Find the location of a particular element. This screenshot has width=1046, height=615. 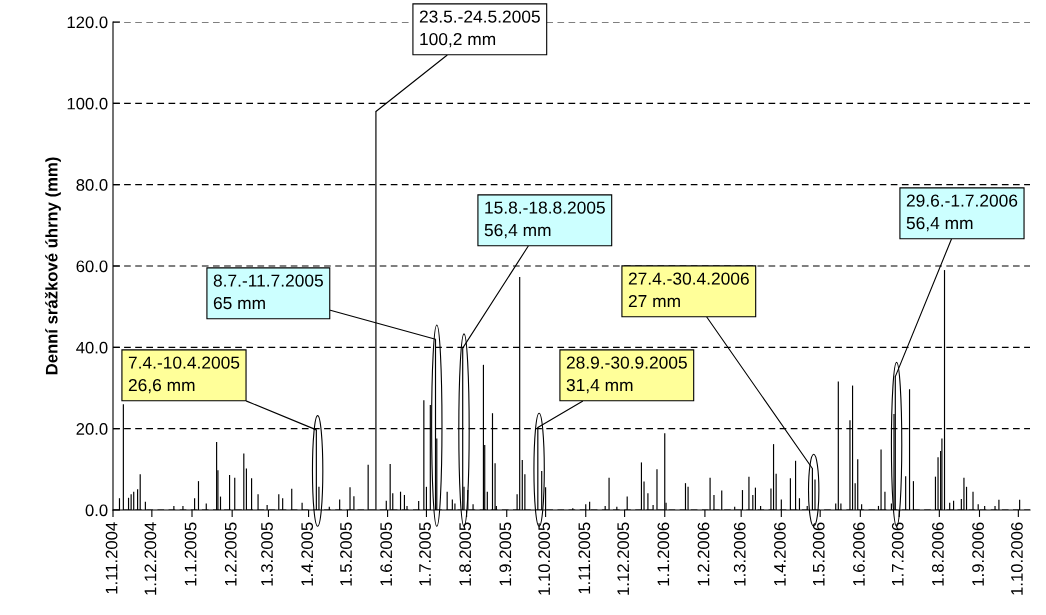

x-tick-label: 1.11.2005 is located at coordinates (584, 558).